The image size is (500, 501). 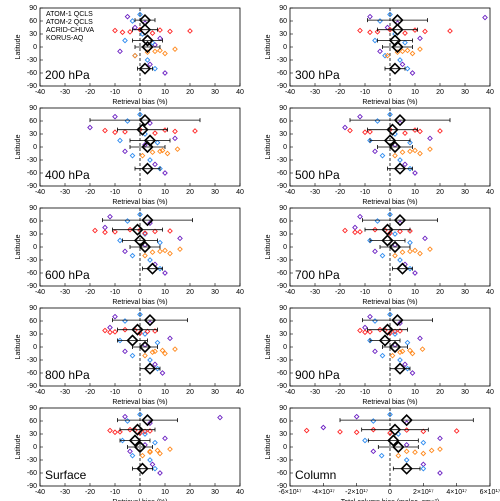 What do you see at coordinates (139, 202) in the screenshot?
I see `x-axis-label: Retrieval bias (%)` at bounding box center [139, 202].